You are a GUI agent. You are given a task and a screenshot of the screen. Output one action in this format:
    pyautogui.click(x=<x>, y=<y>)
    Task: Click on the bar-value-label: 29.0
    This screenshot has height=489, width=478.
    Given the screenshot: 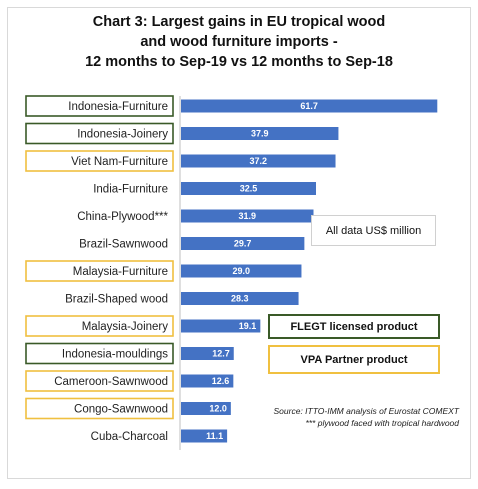 What is the action you would take?
    pyautogui.click(x=241, y=271)
    